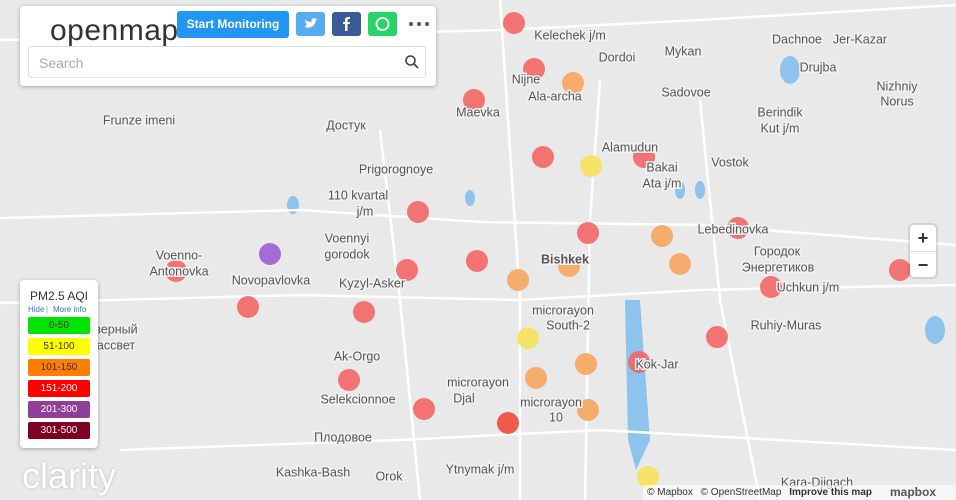  What do you see at coordinates (358, 195) in the screenshot?
I see `place-label: 110 kvartal` at bounding box center [358, 195].